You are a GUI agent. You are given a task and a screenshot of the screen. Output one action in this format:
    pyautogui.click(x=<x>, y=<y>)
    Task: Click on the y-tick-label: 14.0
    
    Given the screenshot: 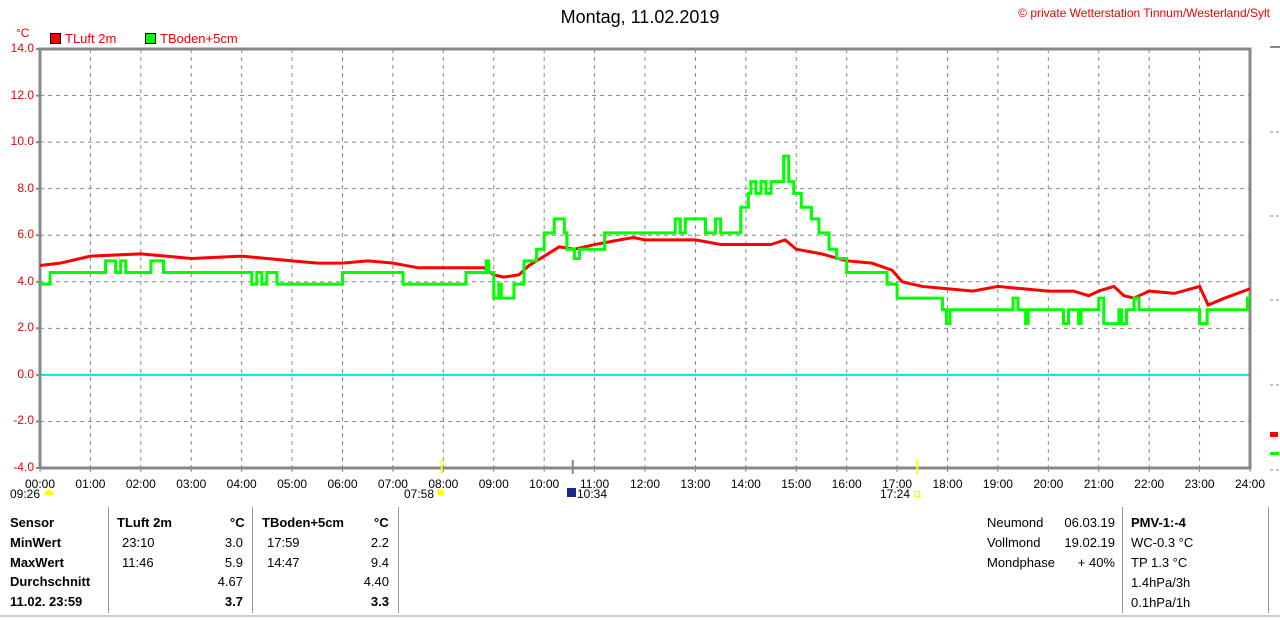 What is the action you would take?
    pyautogui.click(x=22, y=48)
    